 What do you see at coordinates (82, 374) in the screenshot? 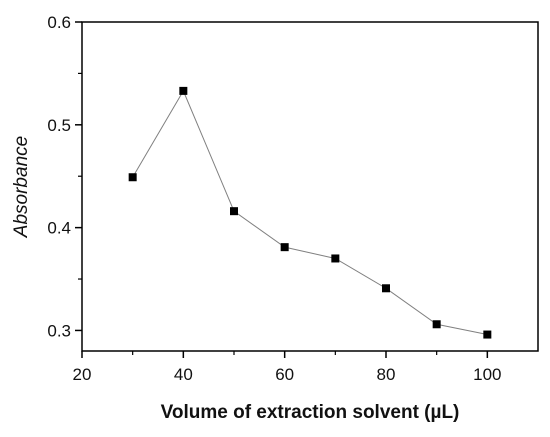
I see `x-tick-label: 20` at bounding box center [82, 374].